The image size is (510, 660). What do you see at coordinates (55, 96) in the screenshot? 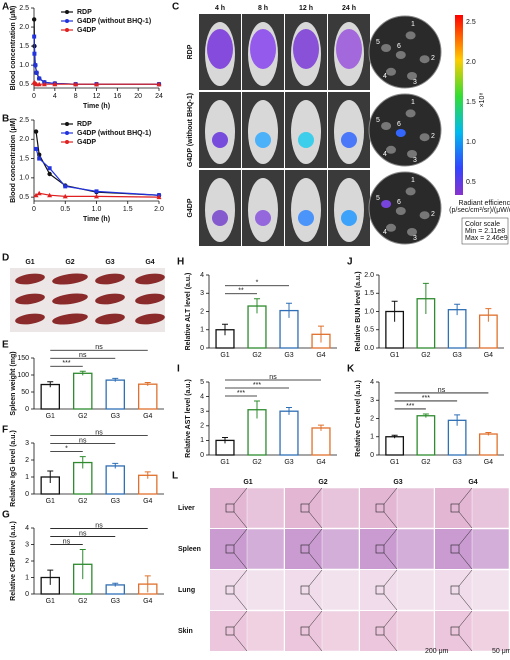
I see `x-tick-label: 4` at bounding box center [55, 96].